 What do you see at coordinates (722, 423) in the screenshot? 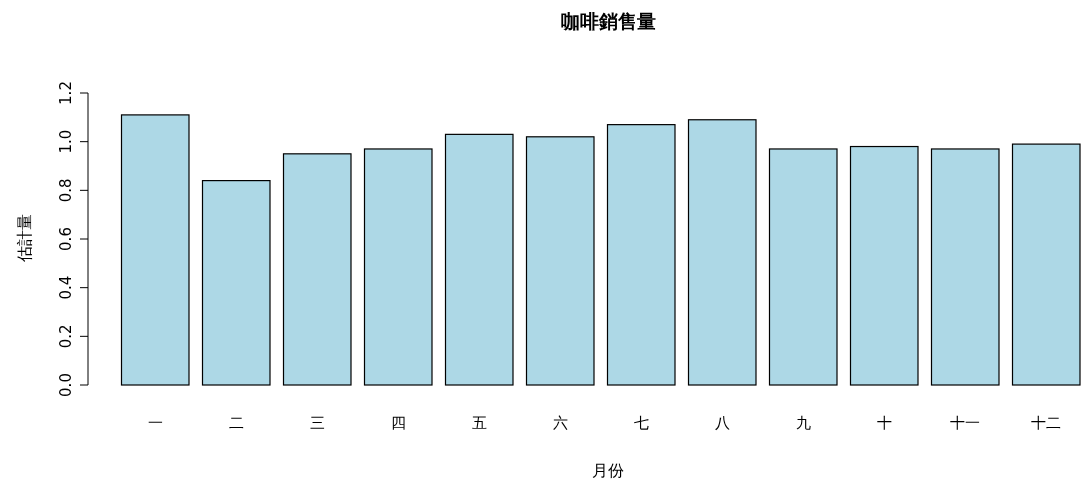
I see `x-tick-label: 八` at bounding box center [722, 423].